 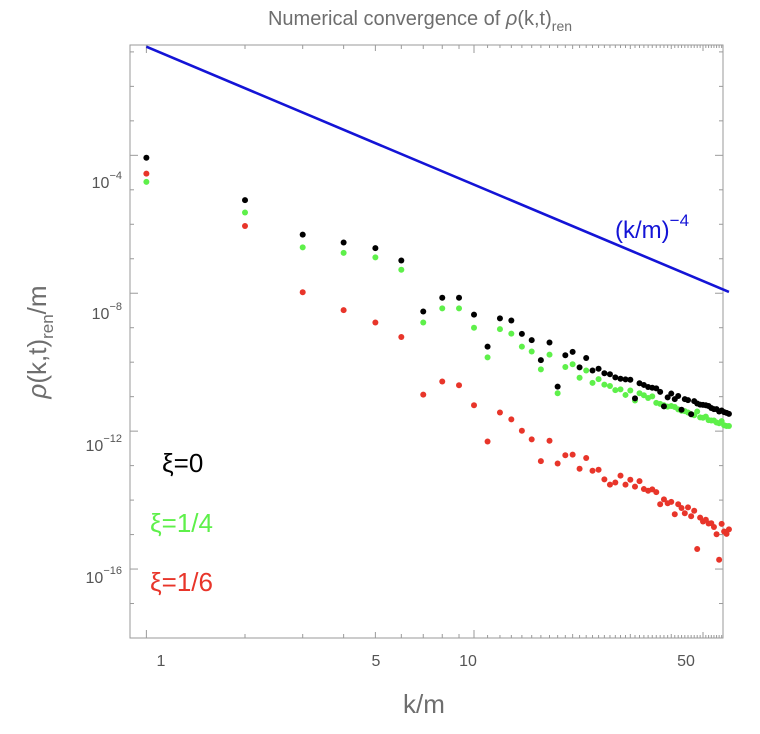 What do you see at coordinates (107, 181) in the screenshot?
I see `y-tick-label-e-4: 10−4` at bounding box center [107, 181].